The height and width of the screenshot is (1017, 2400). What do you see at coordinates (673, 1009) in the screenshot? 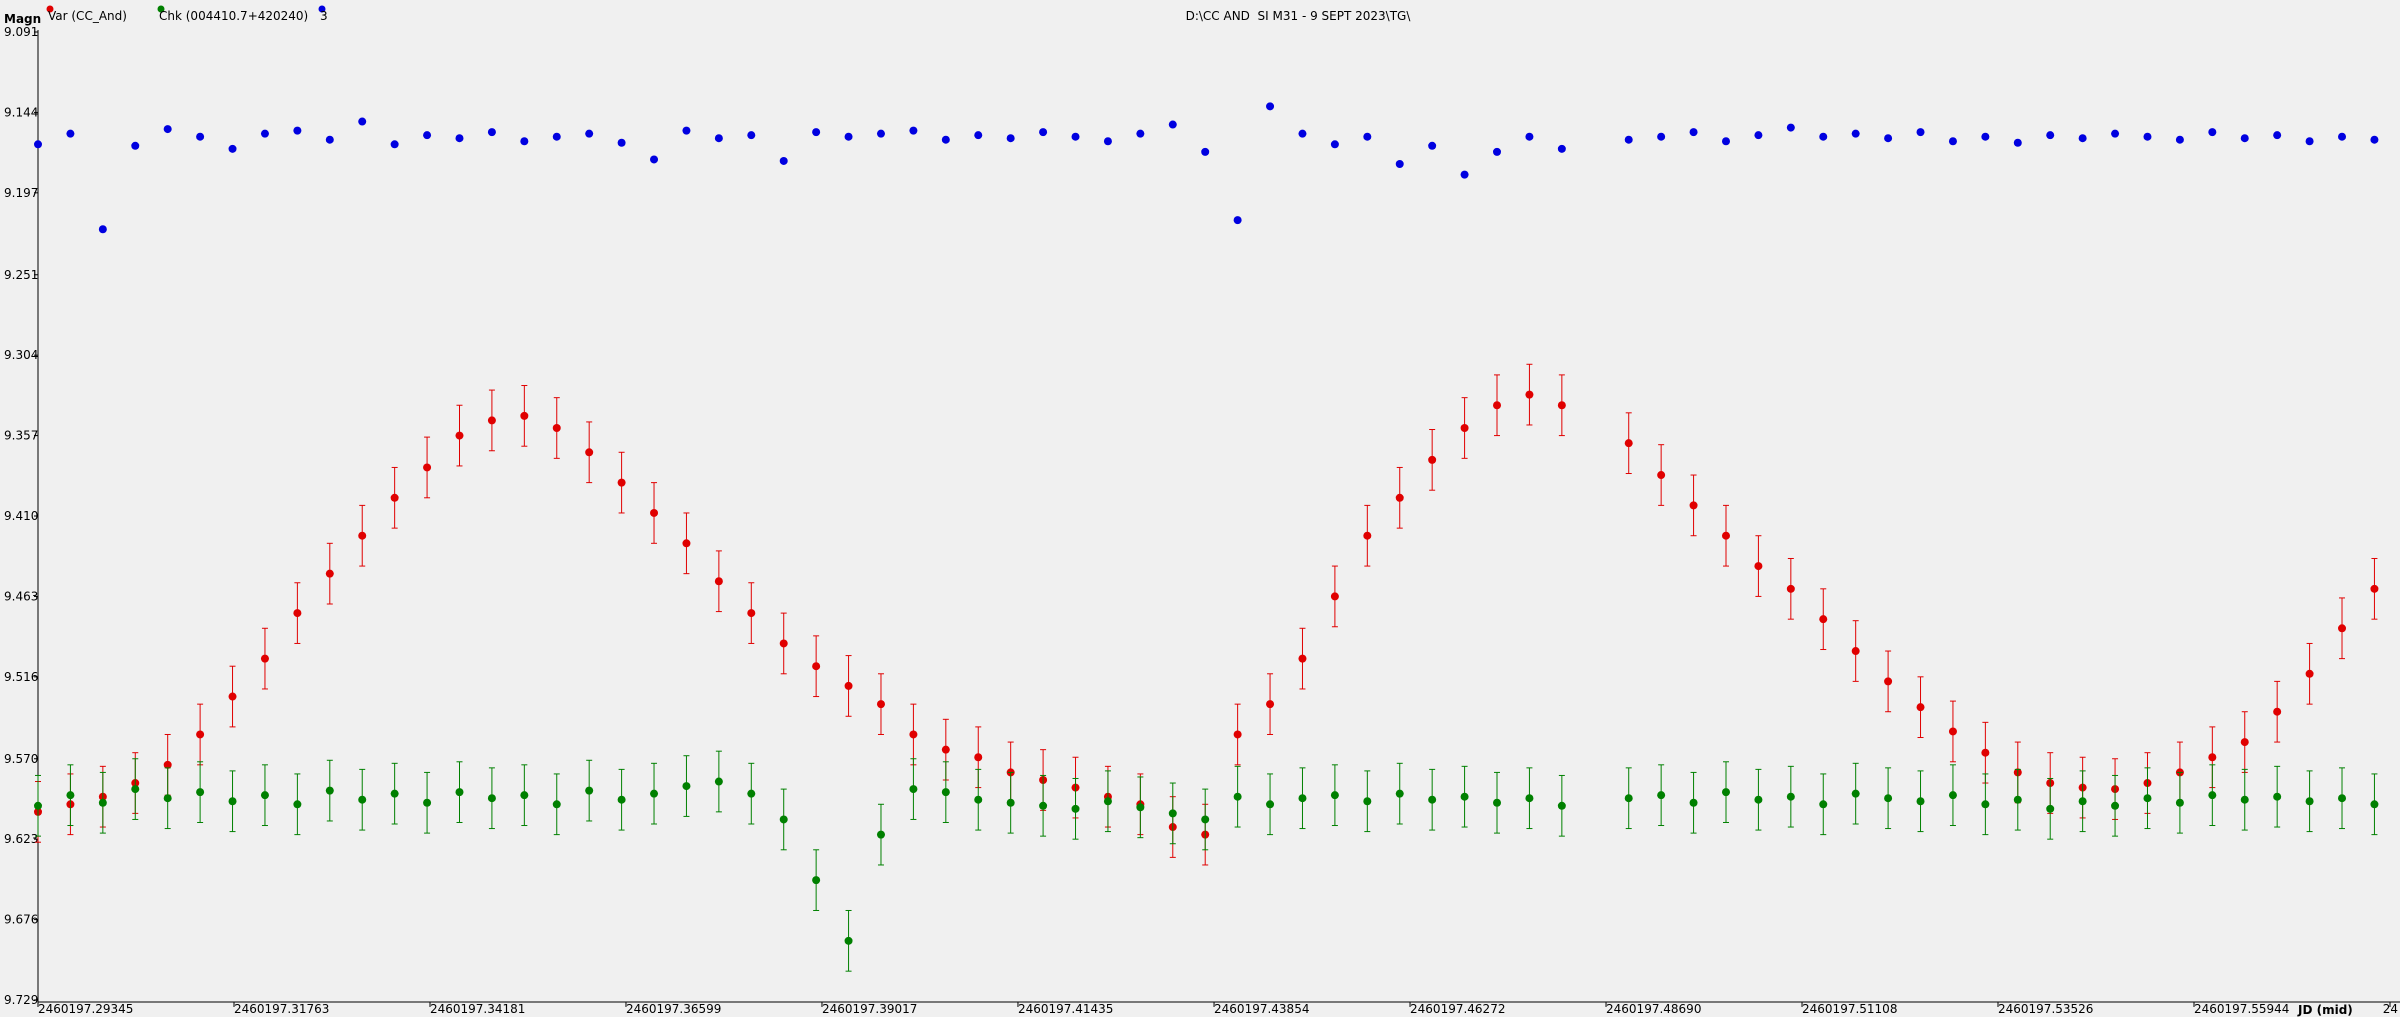
I see `x-tick-label: 2460197.36599` at bounding box center [673, 1009].